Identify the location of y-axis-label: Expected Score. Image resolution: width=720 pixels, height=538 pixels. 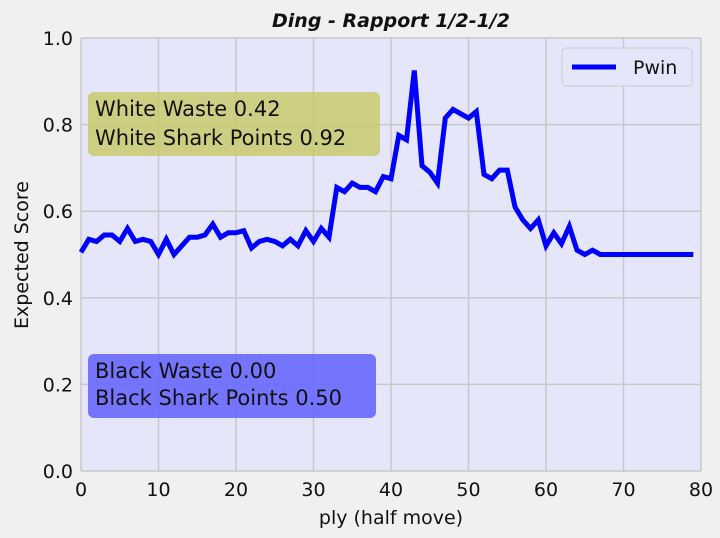
(22, 255).